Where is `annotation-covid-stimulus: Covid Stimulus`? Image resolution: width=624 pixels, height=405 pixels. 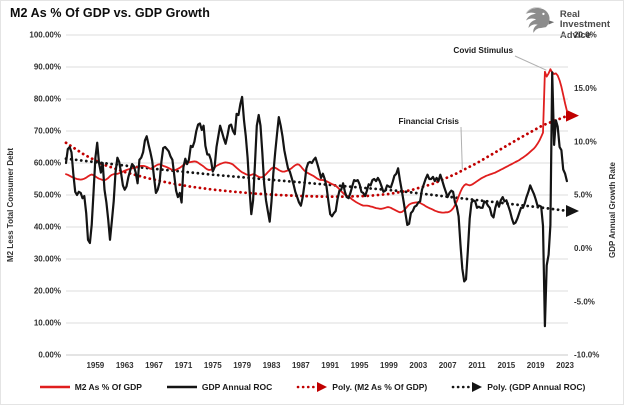 annotation-covid-stimulus: Covid Stimulus is located at coordinates (483, 50).